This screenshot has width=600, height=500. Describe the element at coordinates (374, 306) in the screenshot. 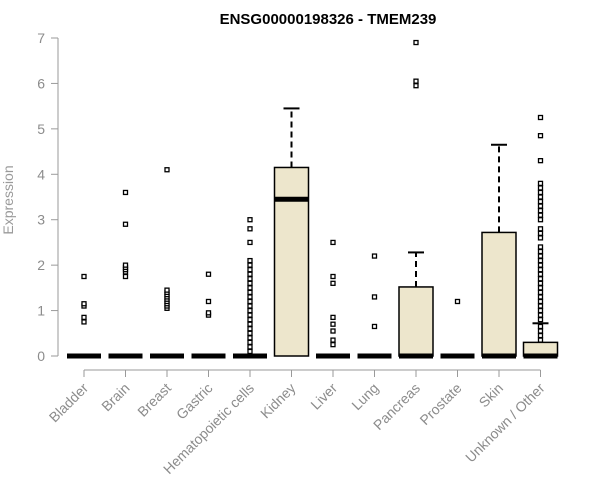

I see `box-lung` at that location.